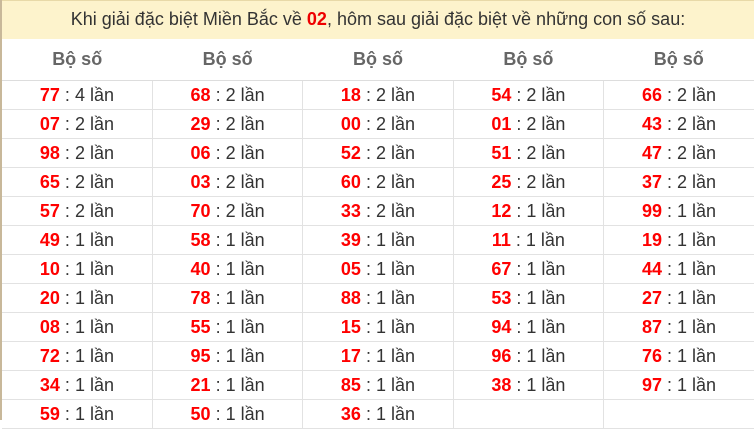  I want to click on lottery-number: 59, so click(49, 413).